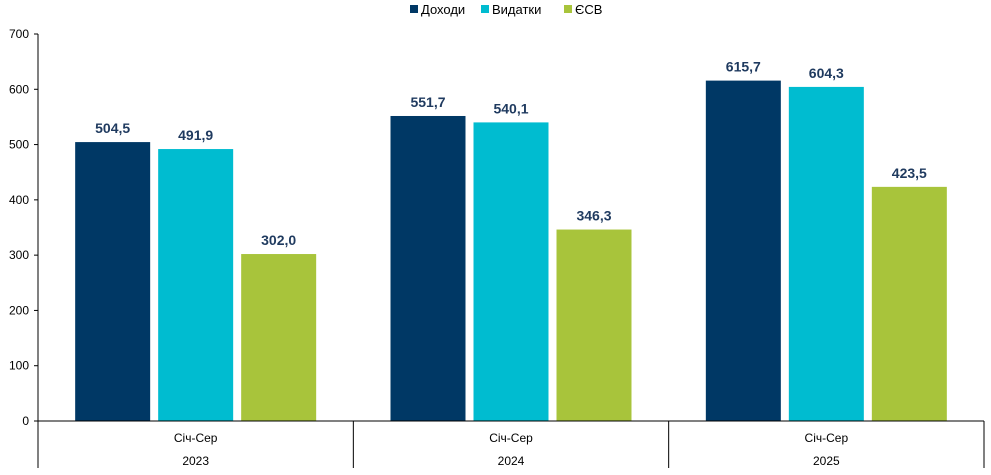 Image resolution: width=991 pixels, height=475 pixels. I want to click on data-label: 504,5, so click(112, 128).